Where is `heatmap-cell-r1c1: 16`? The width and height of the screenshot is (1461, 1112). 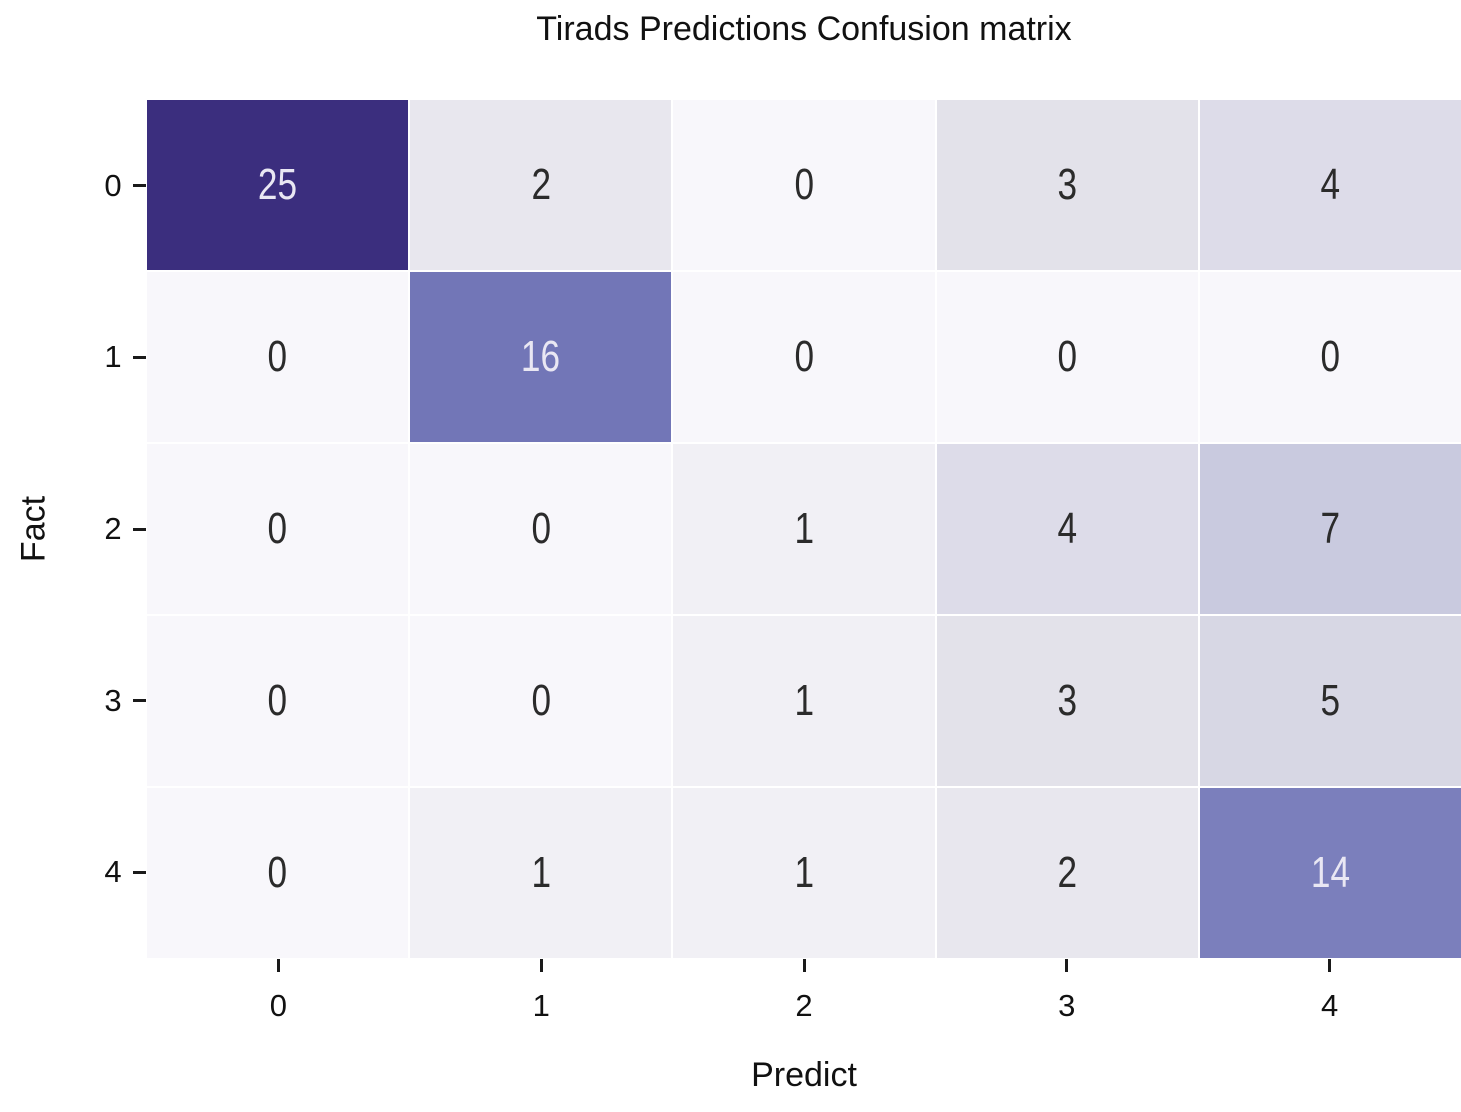 heatmap-cell-r1c1: 16 is located at coordinates (541, 357).